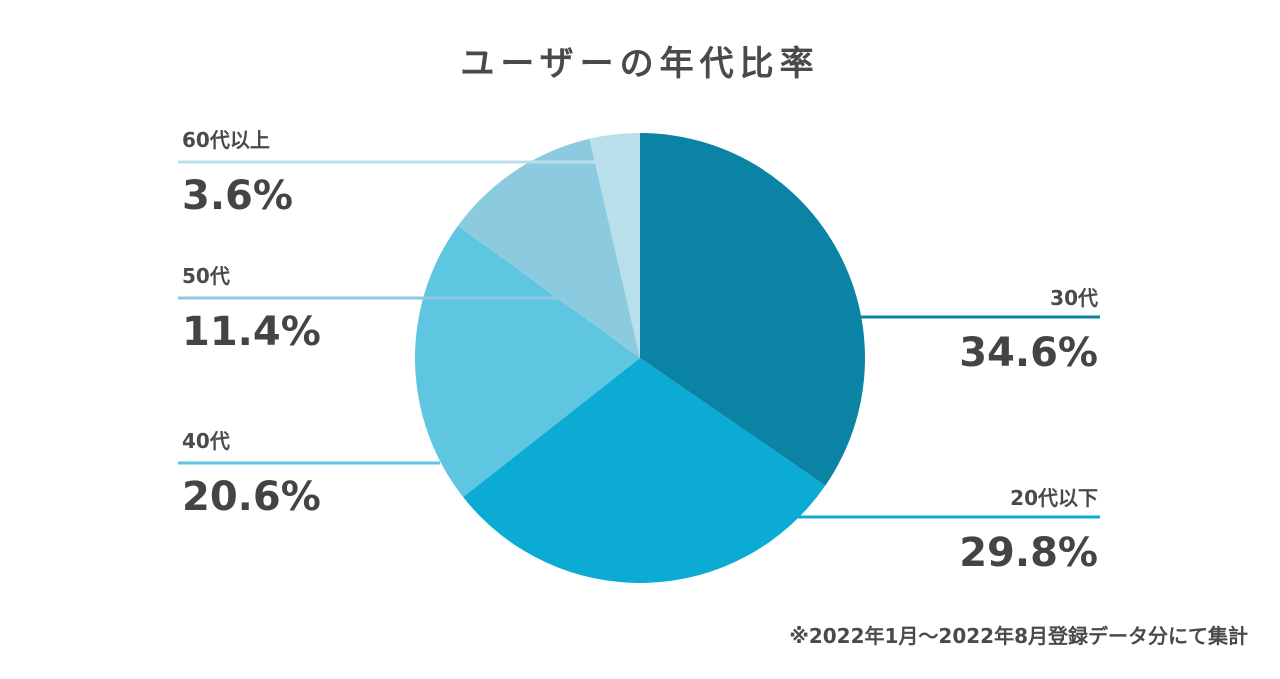 The width and height of the screenshot is (1280, 679). What do you see at coordinates (548, 248) in the screenshot?
I see `slice-50s` at bounding box center [548, 248].